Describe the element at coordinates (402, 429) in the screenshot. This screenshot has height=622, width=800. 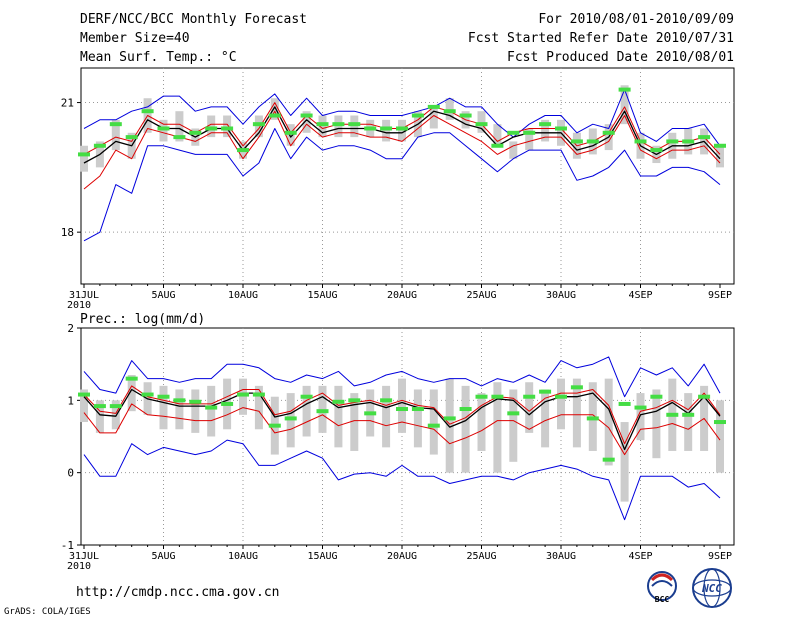
I see `red-lower-line` at that location.